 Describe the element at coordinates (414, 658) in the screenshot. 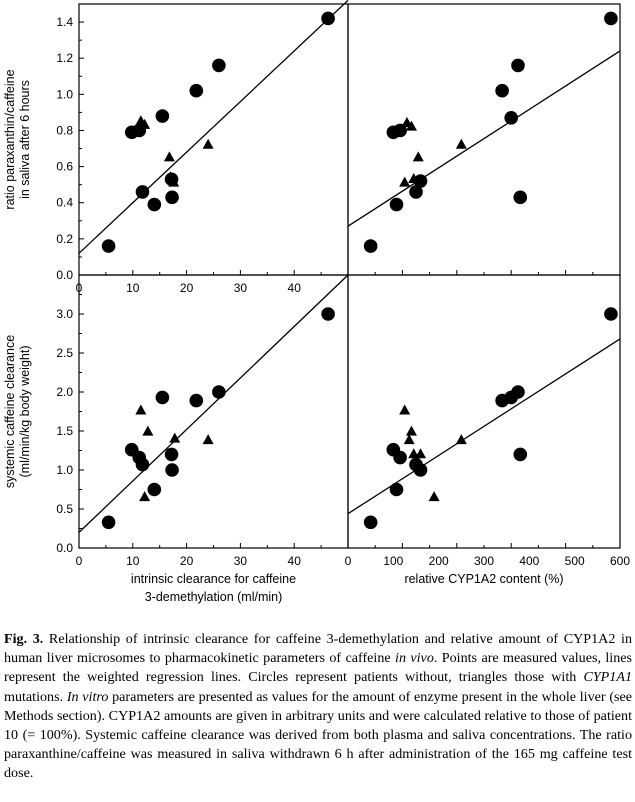

I see `caption-part: in vivo` at that location.